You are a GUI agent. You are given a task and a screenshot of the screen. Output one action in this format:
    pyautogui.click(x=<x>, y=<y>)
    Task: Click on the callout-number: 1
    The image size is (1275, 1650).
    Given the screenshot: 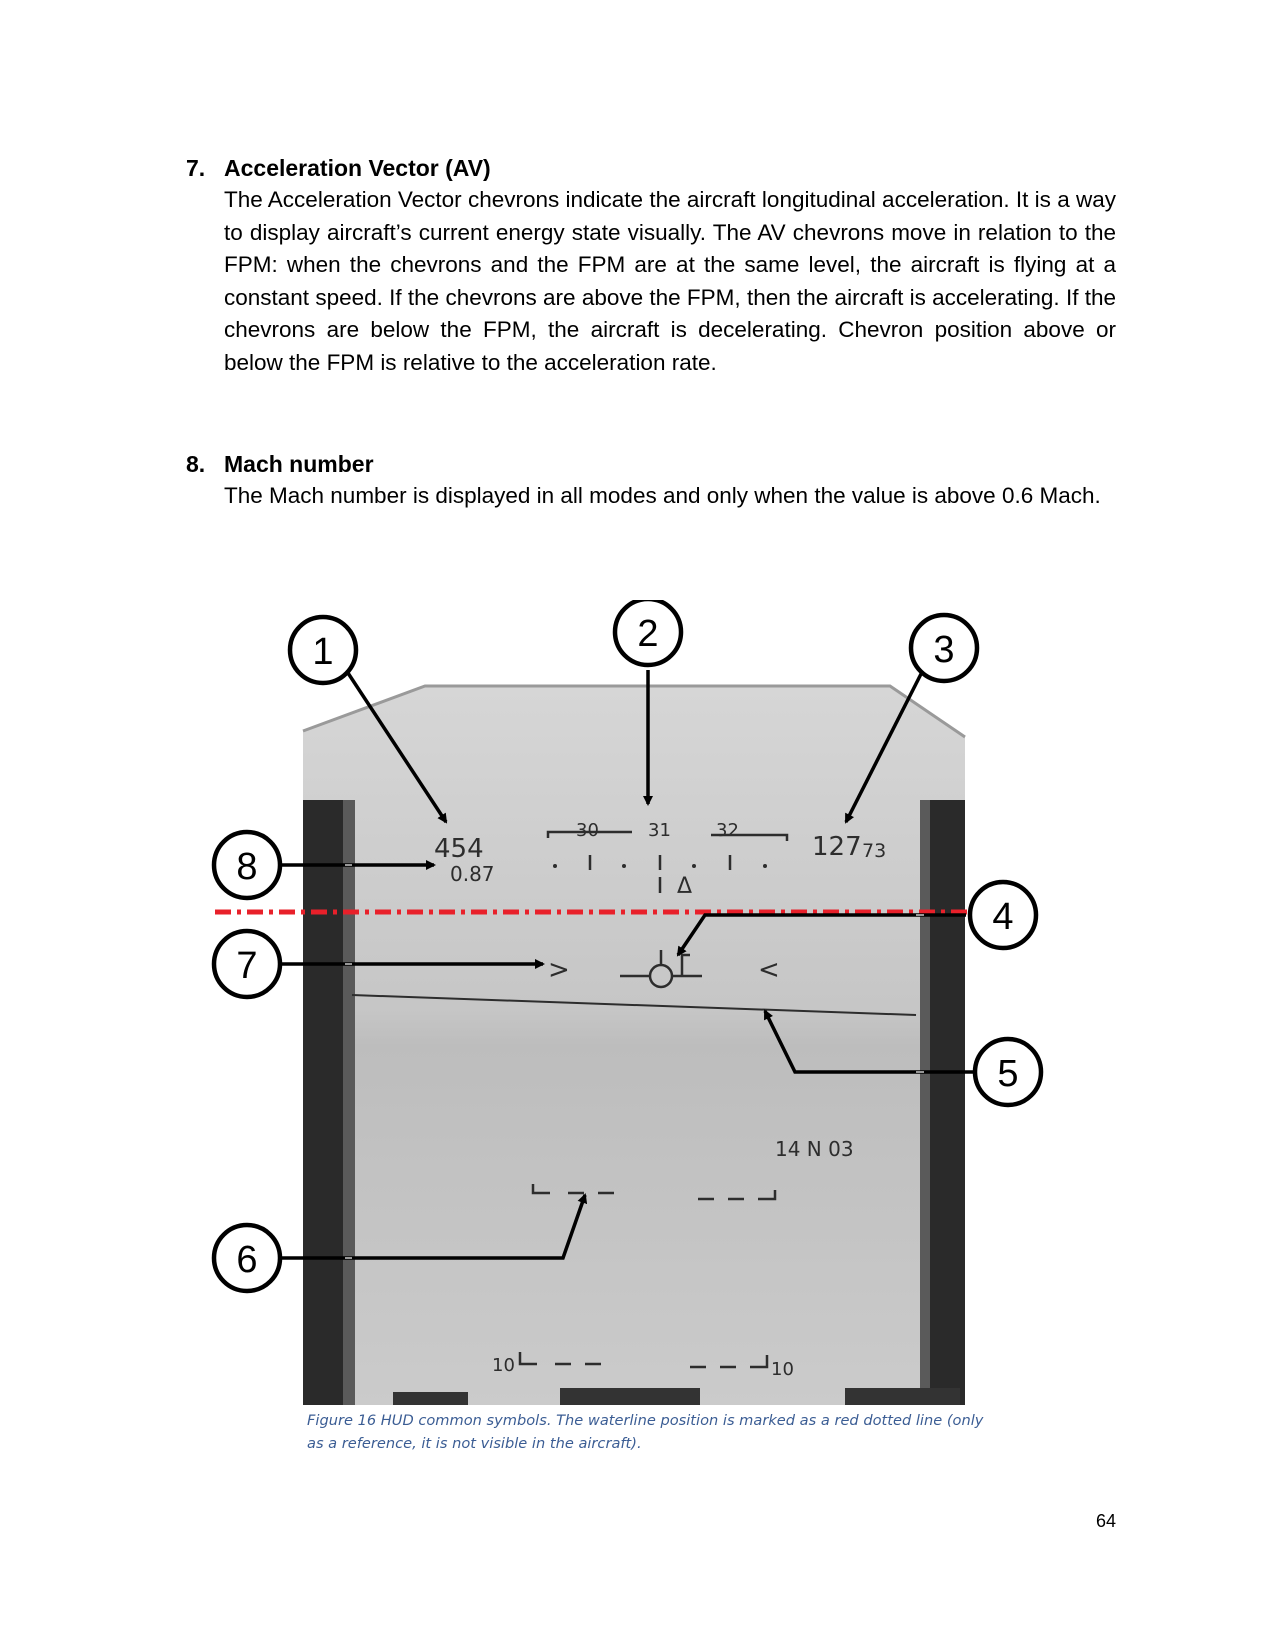 What is the action you would take?
    pyautogui.click(x=322, y=652)
    